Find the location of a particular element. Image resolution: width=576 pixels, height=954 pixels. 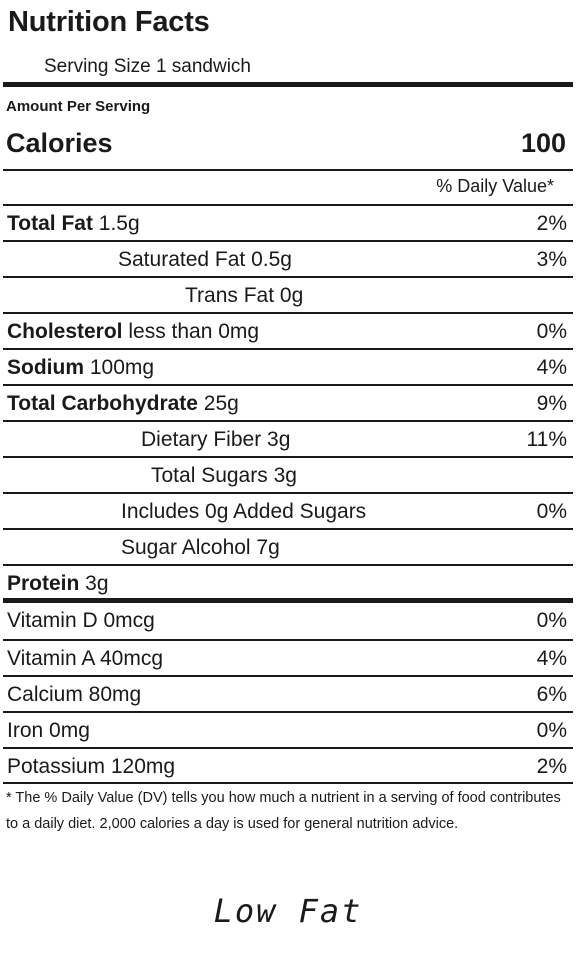

nutrient-name: Sugar Alcohol 7g is located at coordinates (200, 548).